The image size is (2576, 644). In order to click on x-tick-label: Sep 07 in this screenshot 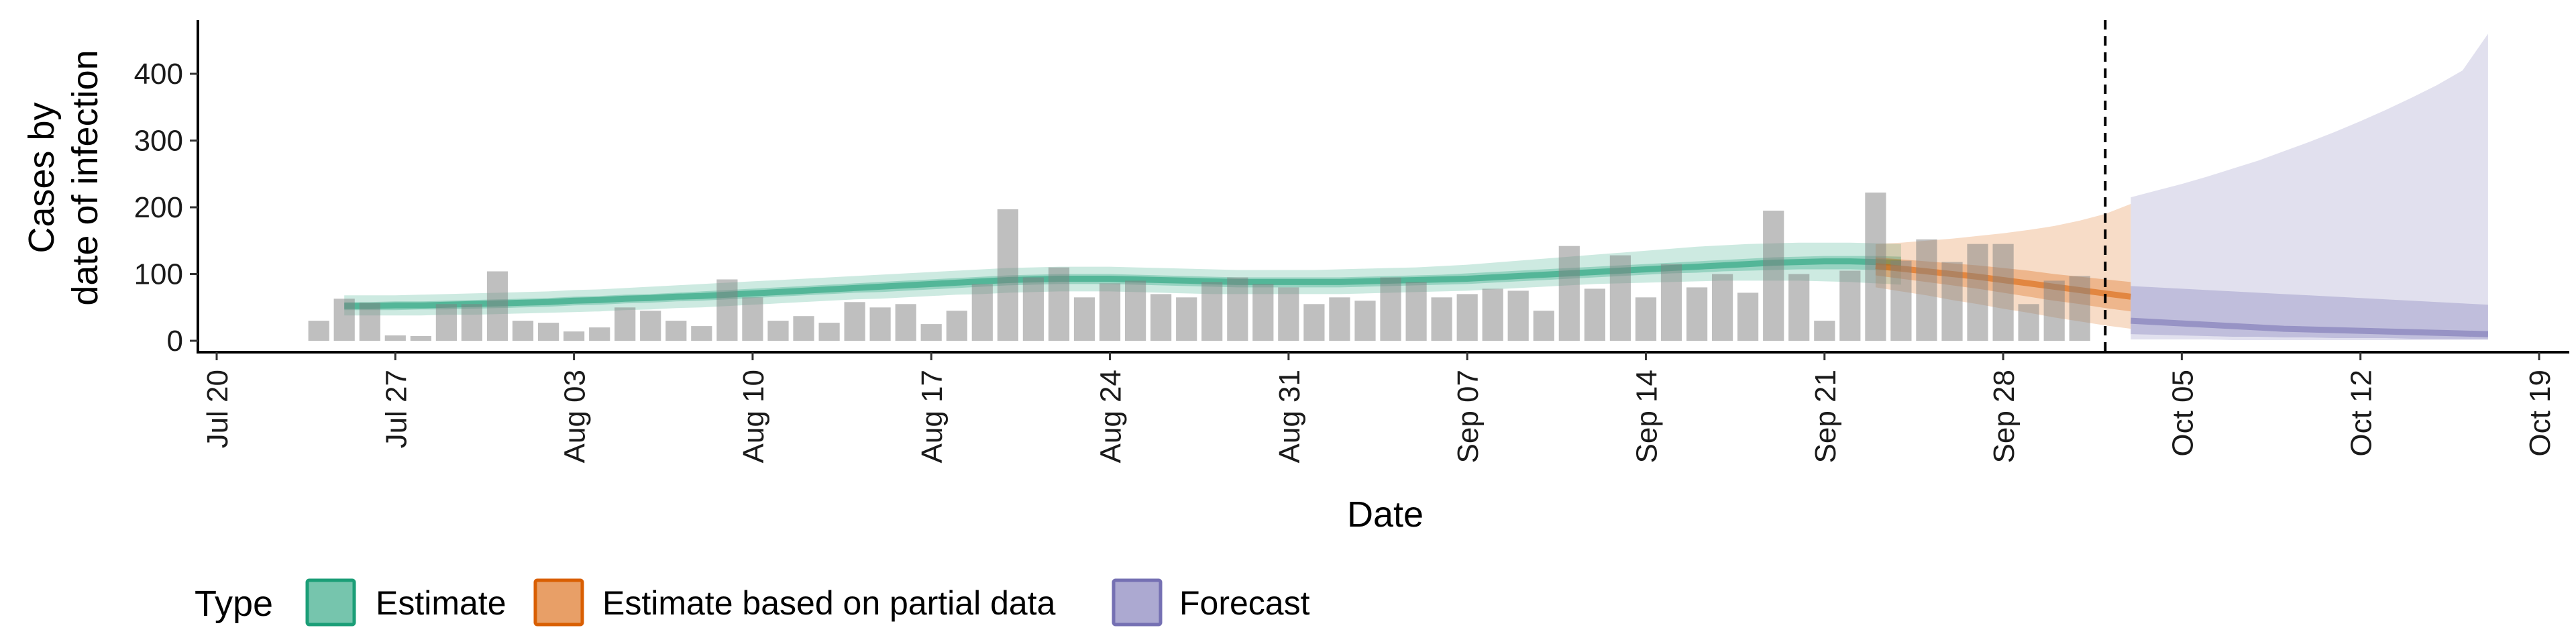, I will do `click(1468, 416)`.